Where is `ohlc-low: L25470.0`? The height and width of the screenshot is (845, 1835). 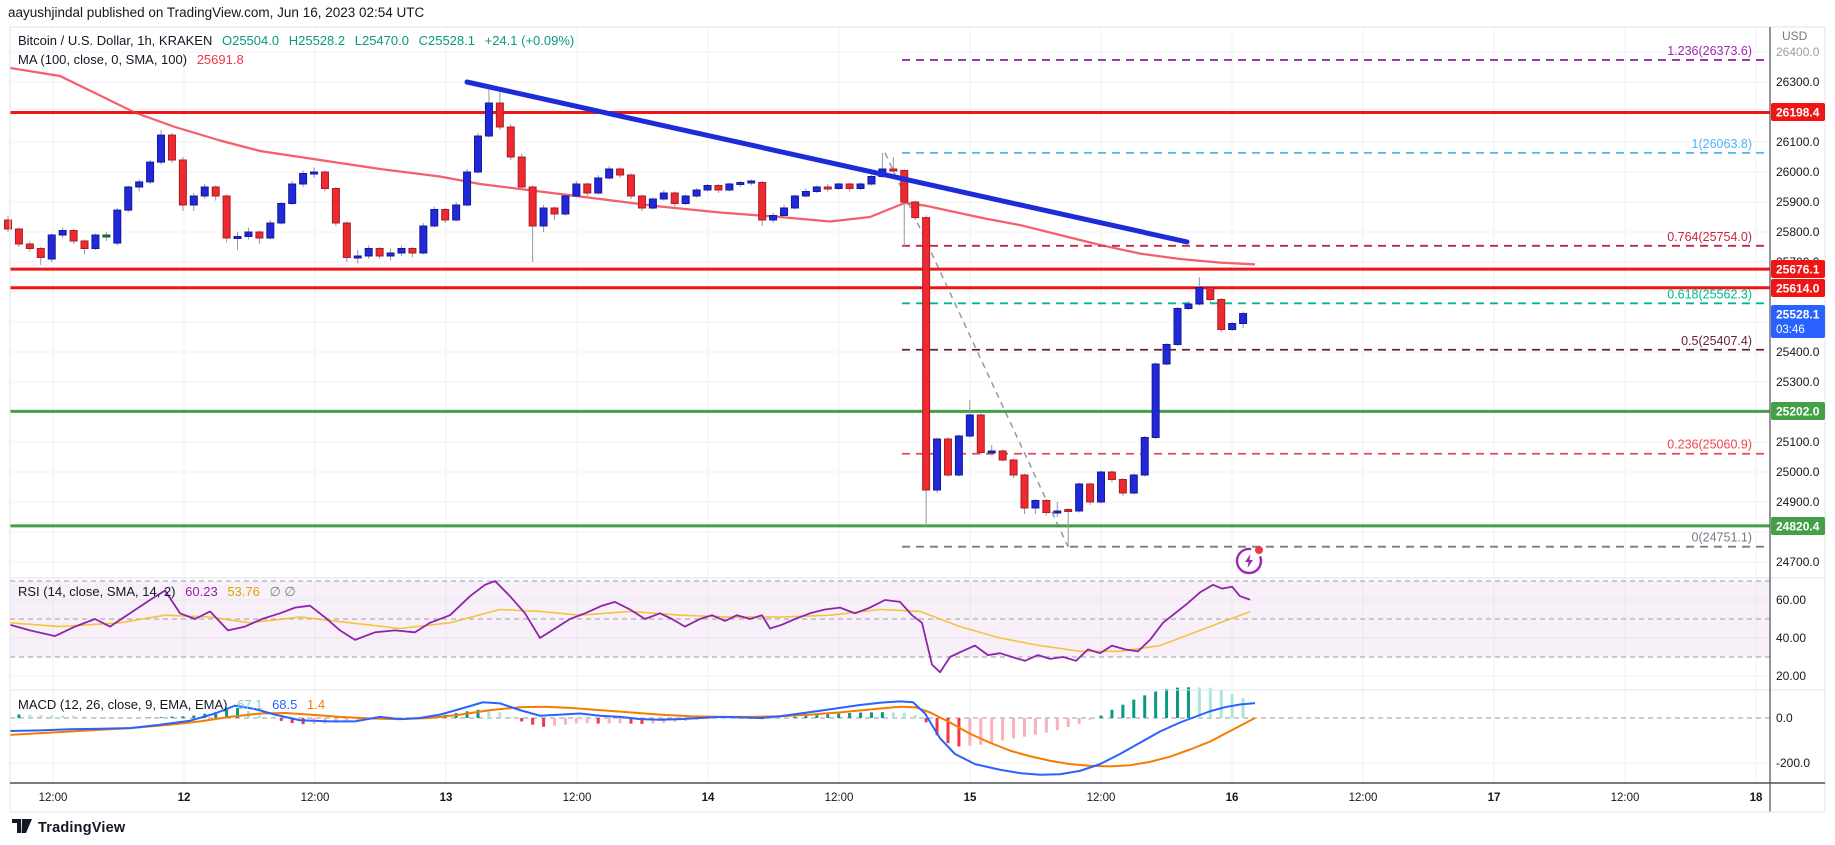 ohlc-low: L25470.0 is located at coordinates (381, 40).